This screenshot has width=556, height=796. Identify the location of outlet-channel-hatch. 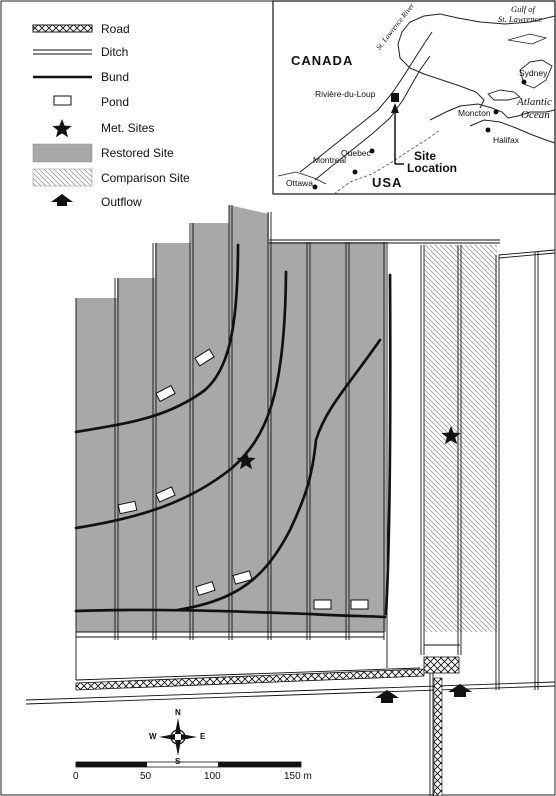
(438, 736).